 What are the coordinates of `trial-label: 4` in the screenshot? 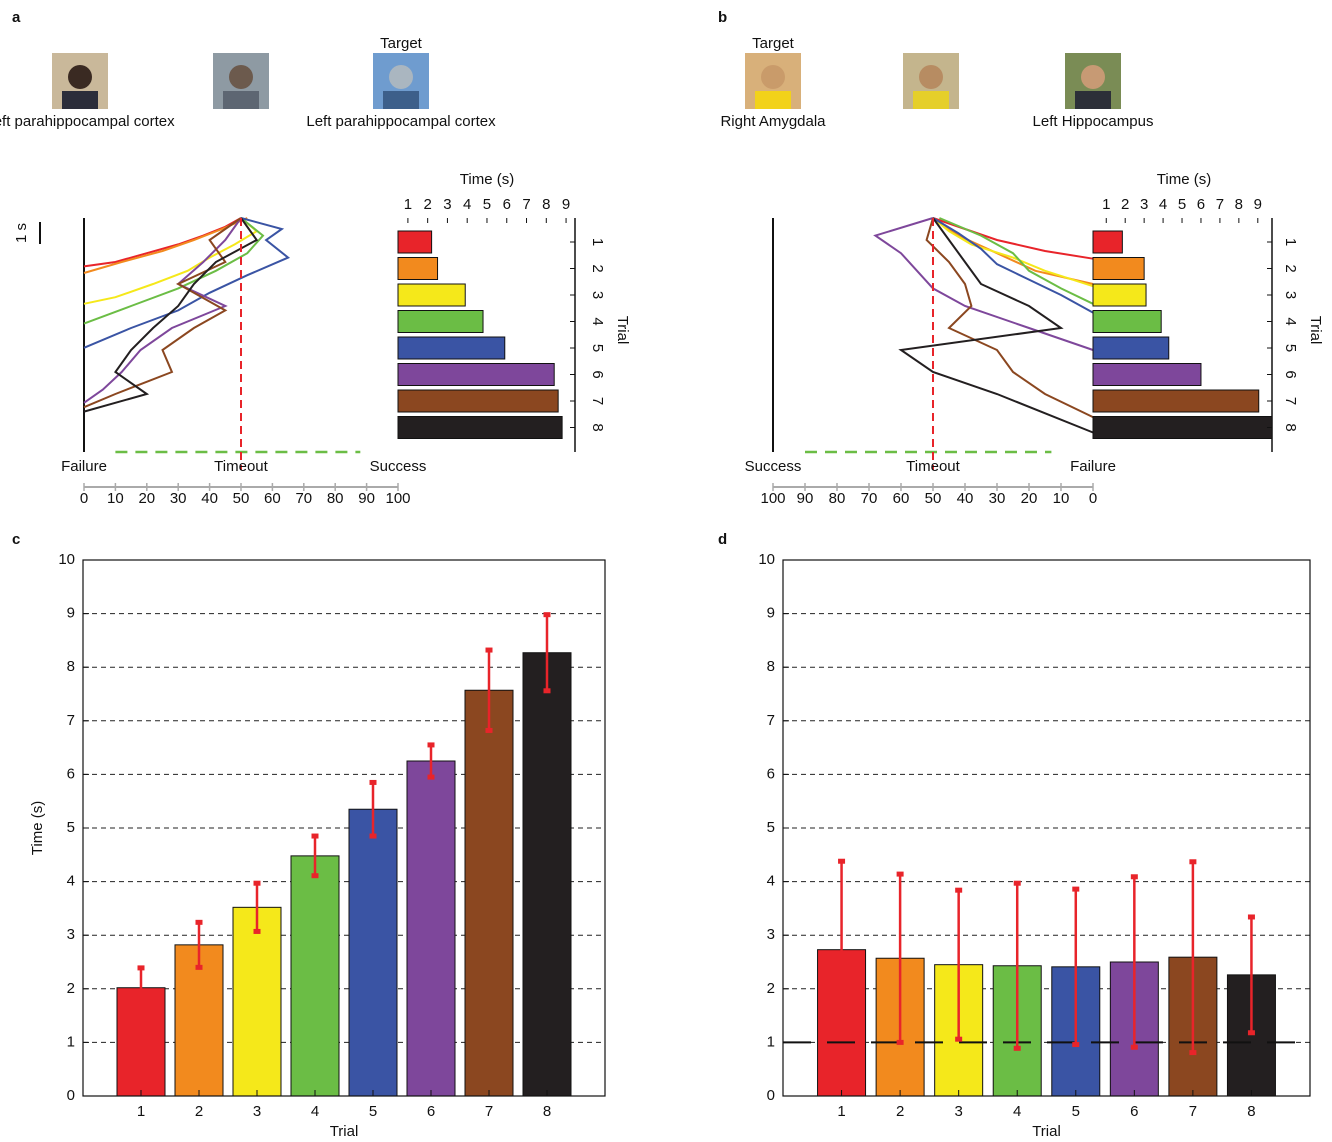 It's located at (597, 321).